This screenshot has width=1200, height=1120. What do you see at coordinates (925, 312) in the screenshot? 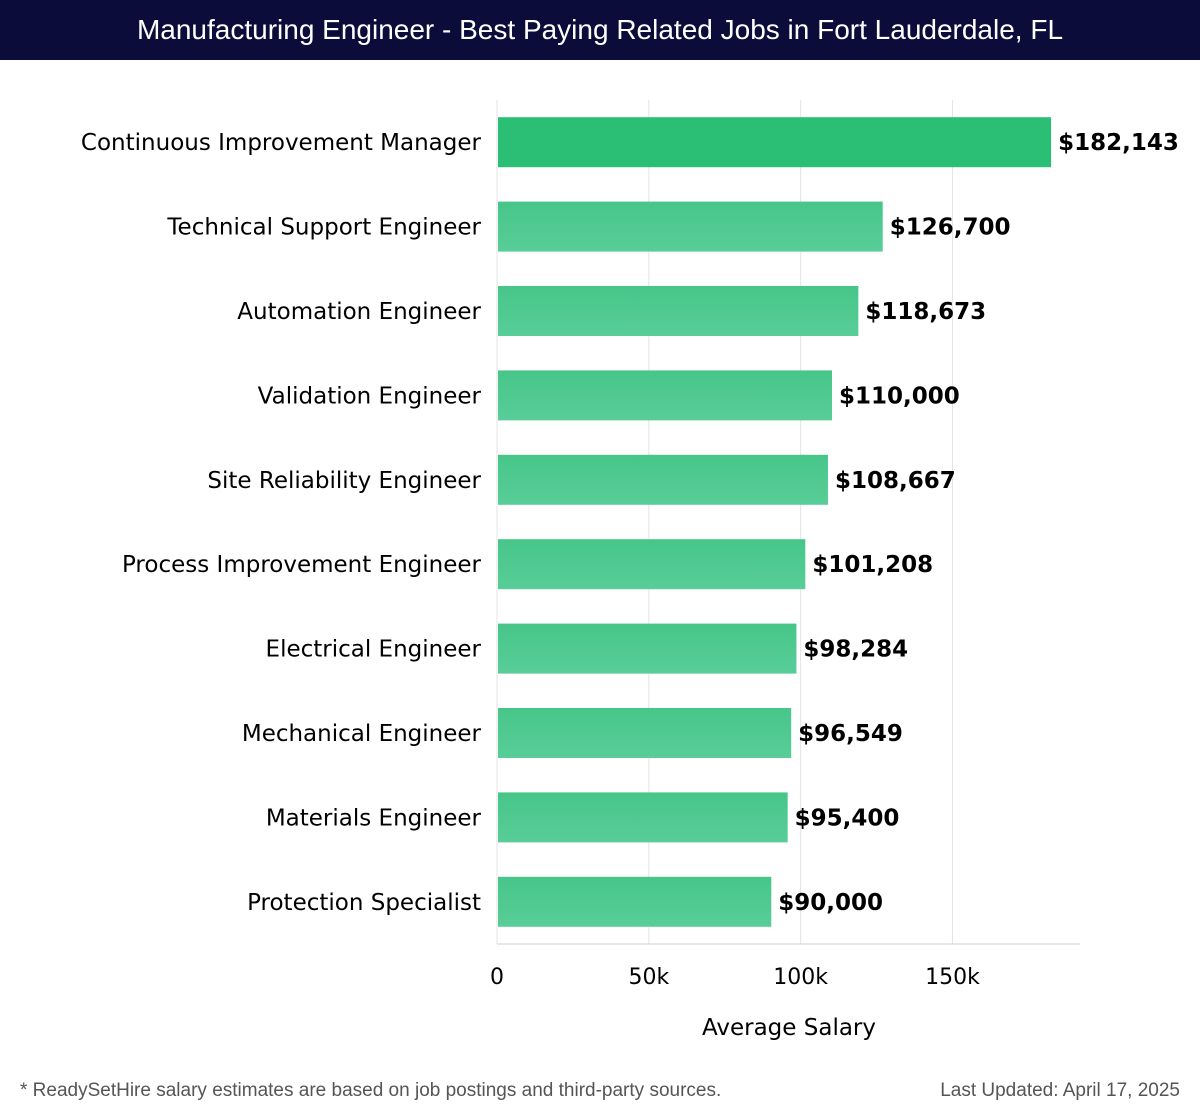
I see `value-label: $118,673` at bounding box center [925, 312].